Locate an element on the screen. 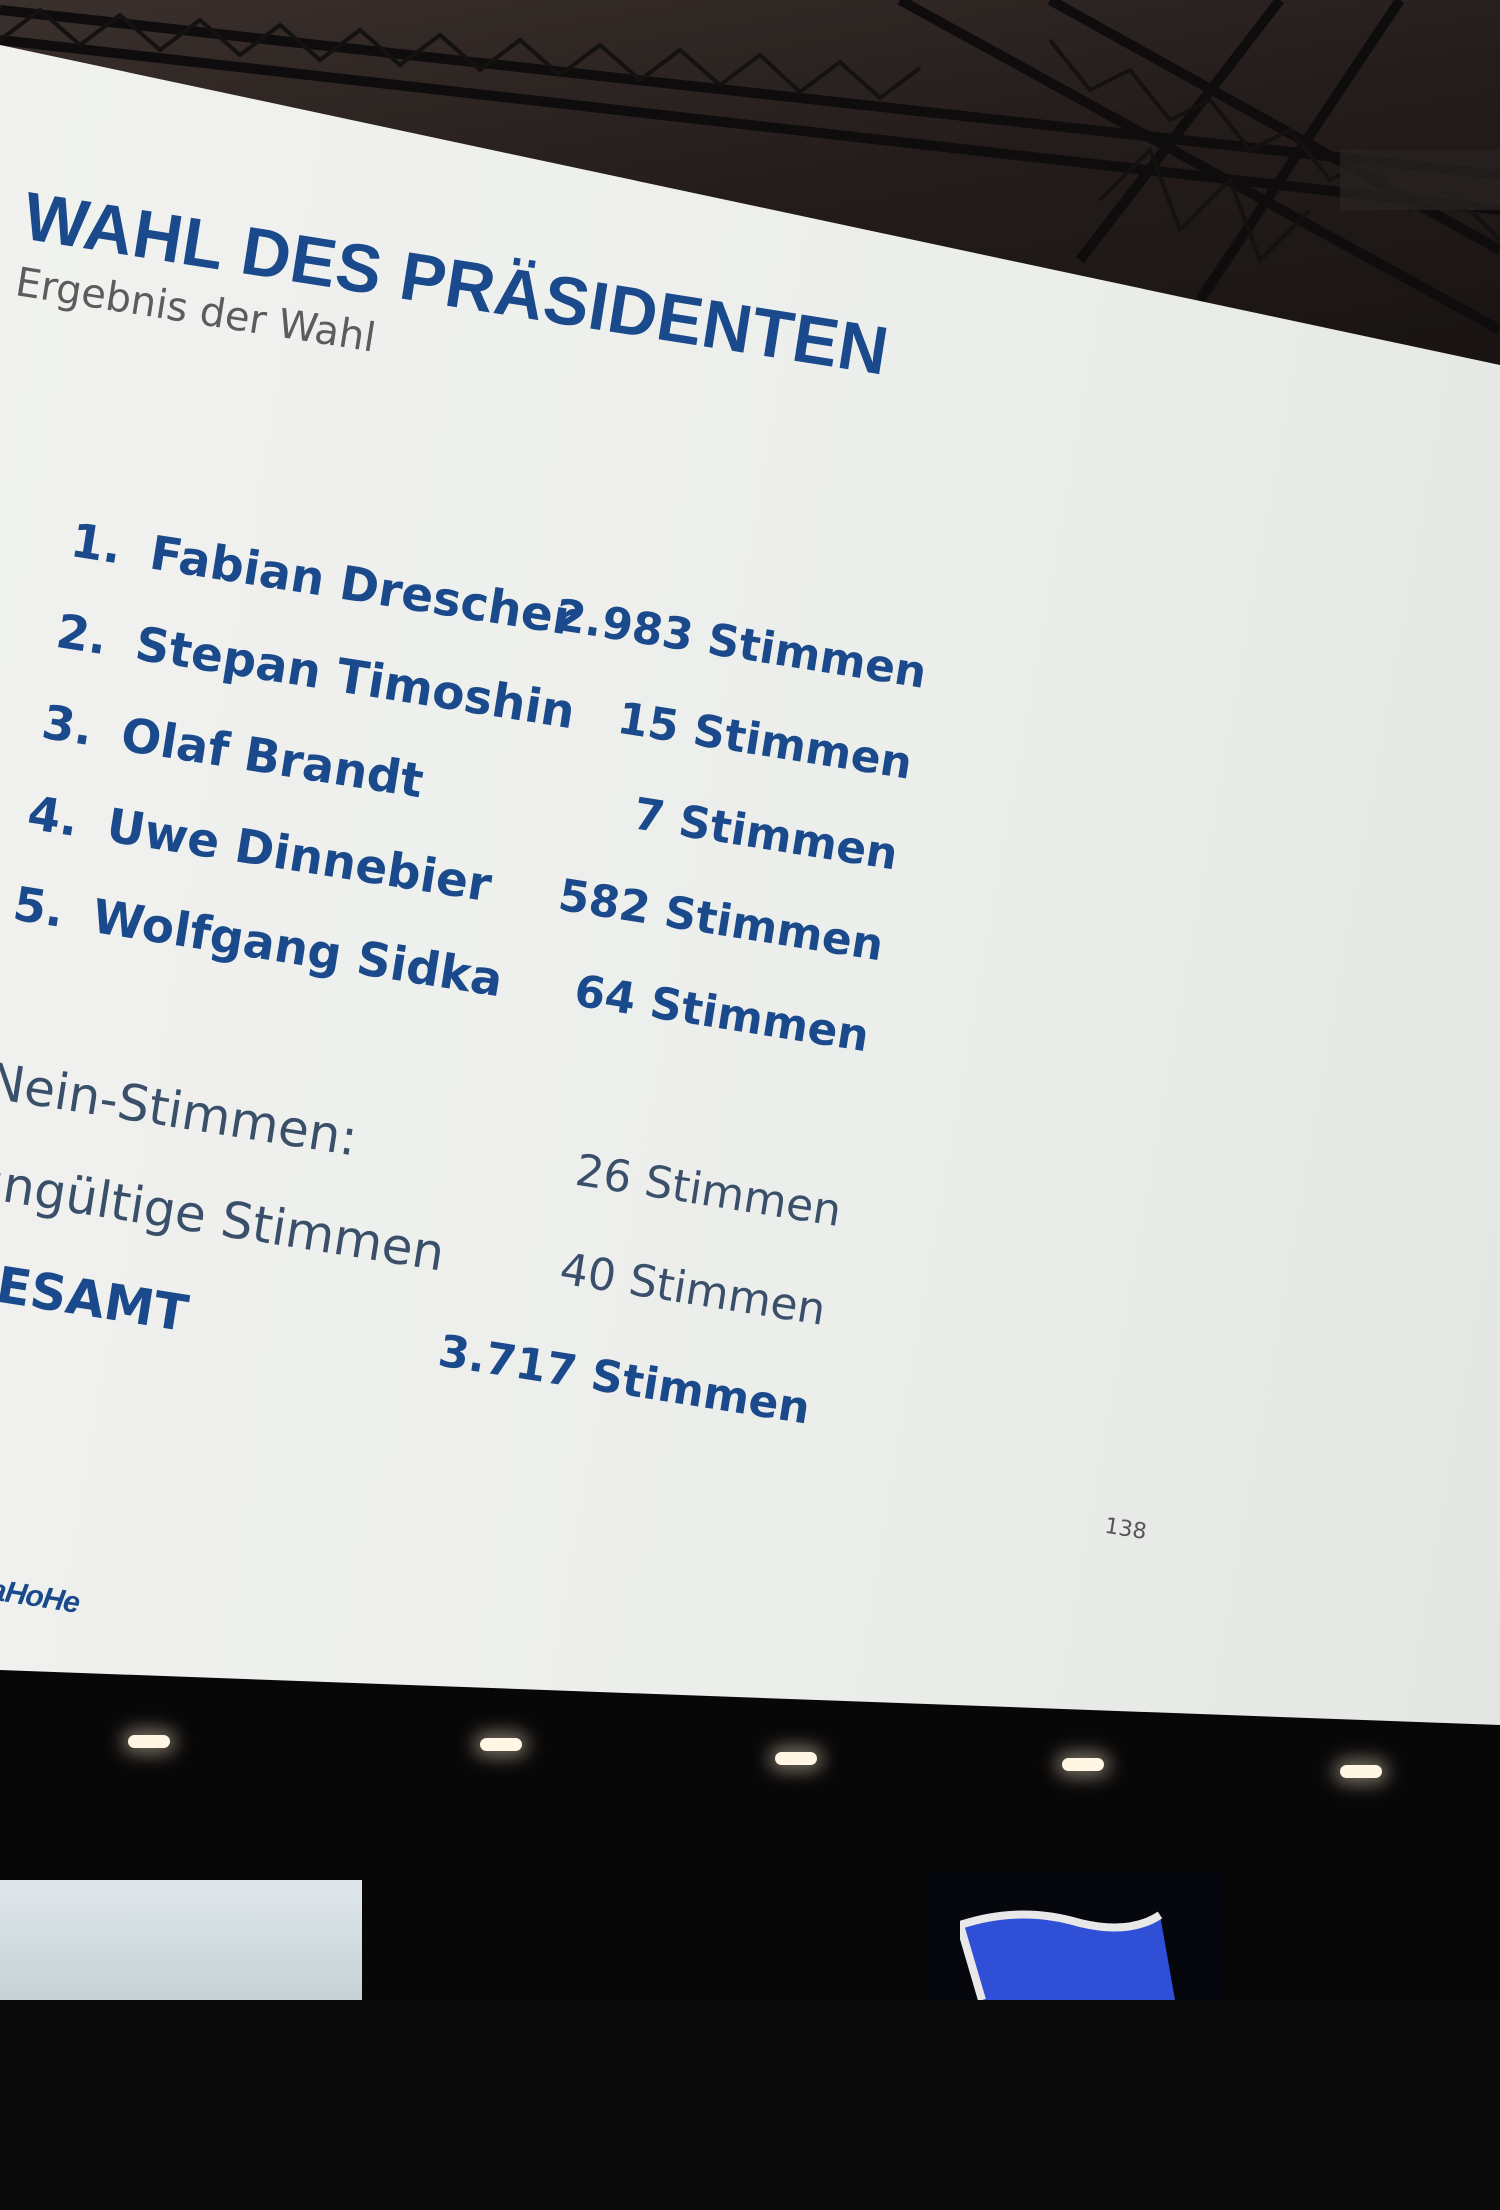 This screenshot has width=1500, height=2210. candidate-votes: 7 Stimmen is located at coordinates (765, 834).